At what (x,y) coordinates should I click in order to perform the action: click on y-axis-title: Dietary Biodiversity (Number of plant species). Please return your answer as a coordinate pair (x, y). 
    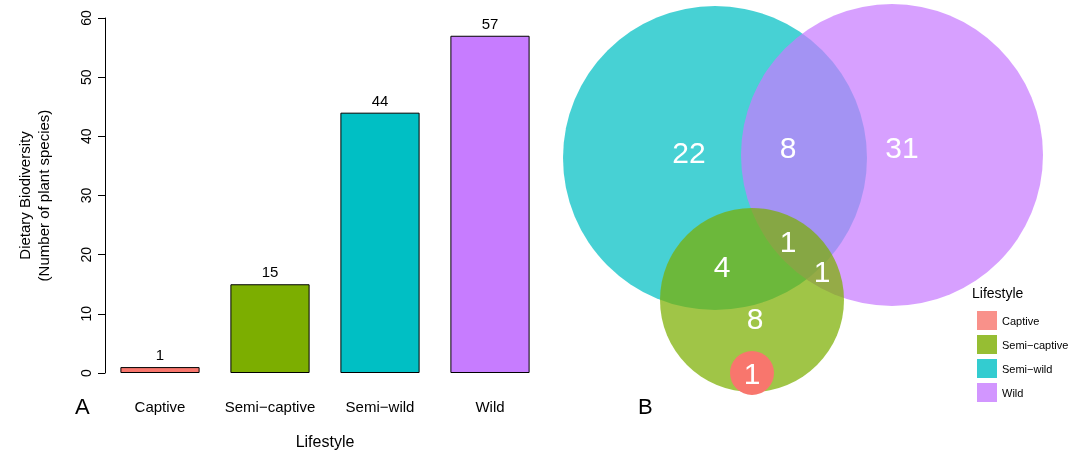
    Looking at the image, I should click on (34, 195).